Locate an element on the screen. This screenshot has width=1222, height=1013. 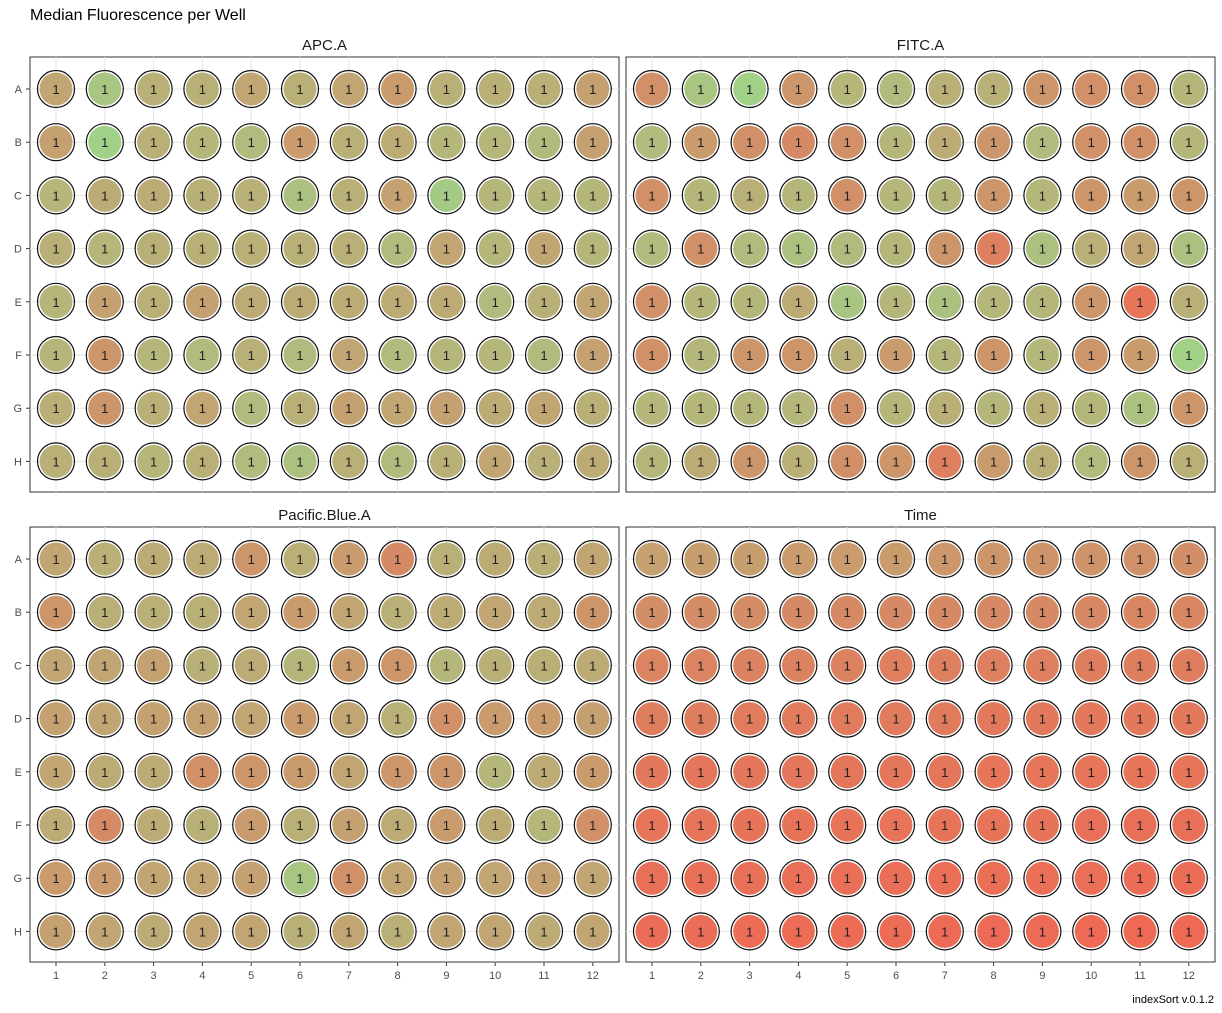
well-G9: 1 is located at coordinates (1042, 878).